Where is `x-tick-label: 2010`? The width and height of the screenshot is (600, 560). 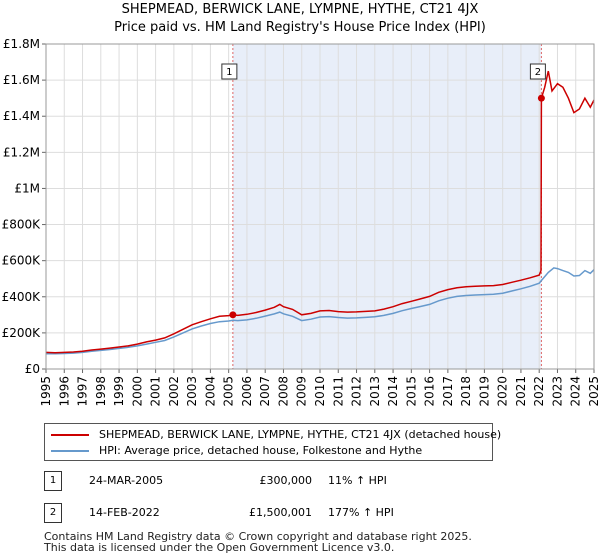 x-tick-label: 2010 is located at coordinates (320, 391).